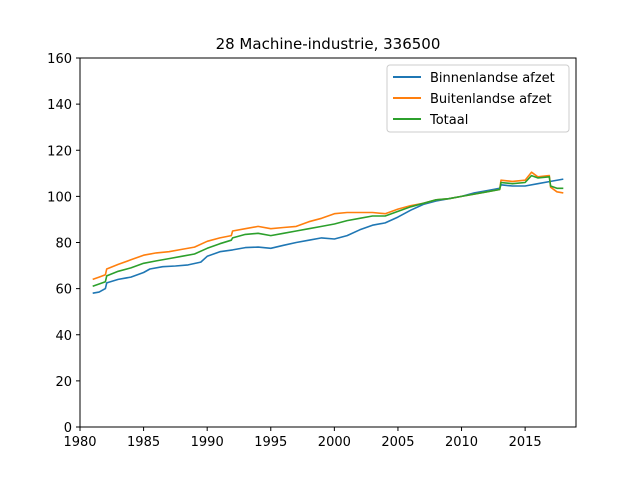 The height and width of the screenshot is (480, 640). Describe the element at coordinates (491, 99) in the screenshot. I see `legend-entry-label: Buitenlandse afzet` at that location.